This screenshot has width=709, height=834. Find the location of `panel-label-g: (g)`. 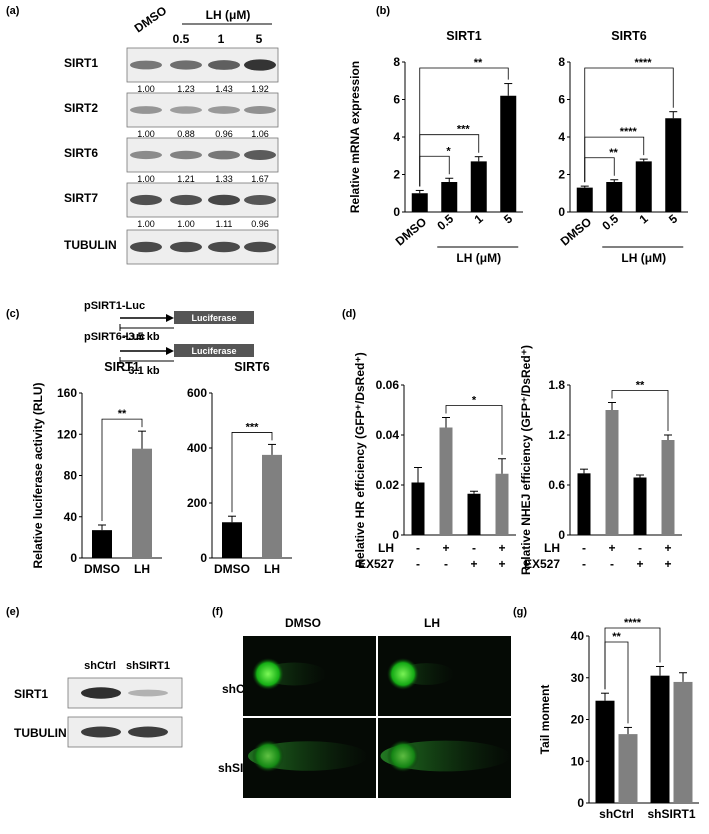

panel-label-g: (g) is located at coordinates (520, 612).